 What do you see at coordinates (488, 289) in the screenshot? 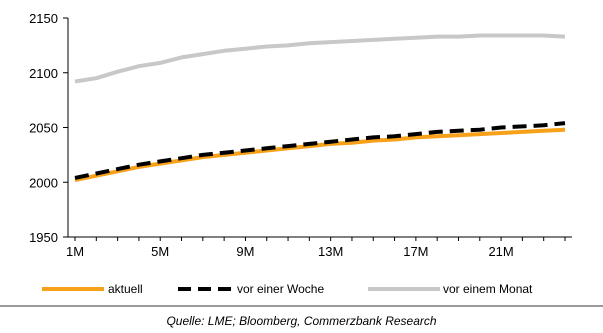
I see `legend-label: vor einem Monat` at bounding box center [488, 289].